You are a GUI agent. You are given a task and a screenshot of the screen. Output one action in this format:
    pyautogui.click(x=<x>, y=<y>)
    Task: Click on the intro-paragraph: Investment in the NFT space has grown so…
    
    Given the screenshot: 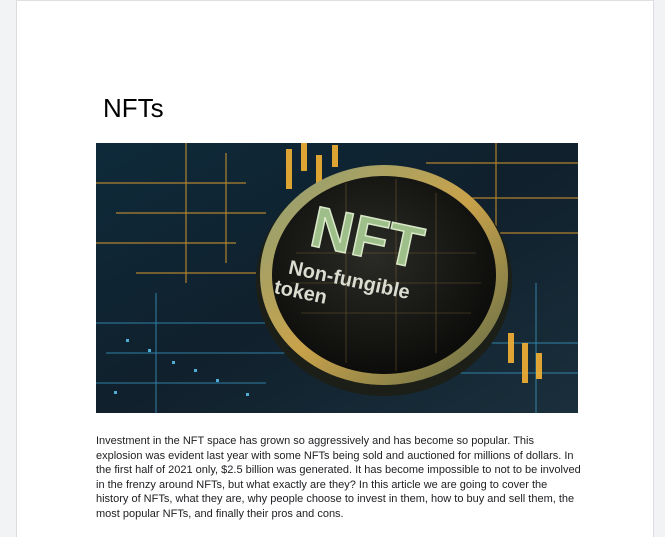 What is the action you would take?
    pyautogui.click(x=338, y=477)
    